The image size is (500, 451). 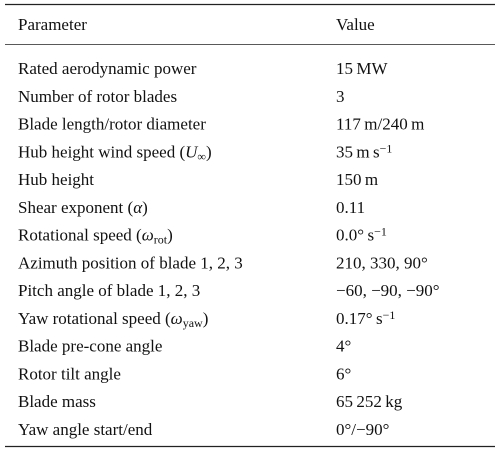 What do you see at coordinates (57, 401) in the screenshot?
I see `table-cell: Blade mass` at bounding box center [57, 401].